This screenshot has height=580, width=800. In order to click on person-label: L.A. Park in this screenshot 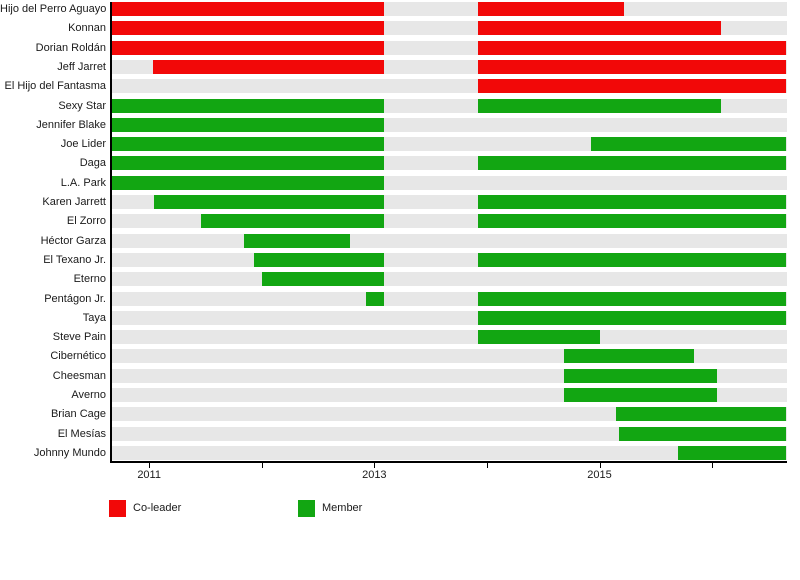, I will do `click(83, 182)`.